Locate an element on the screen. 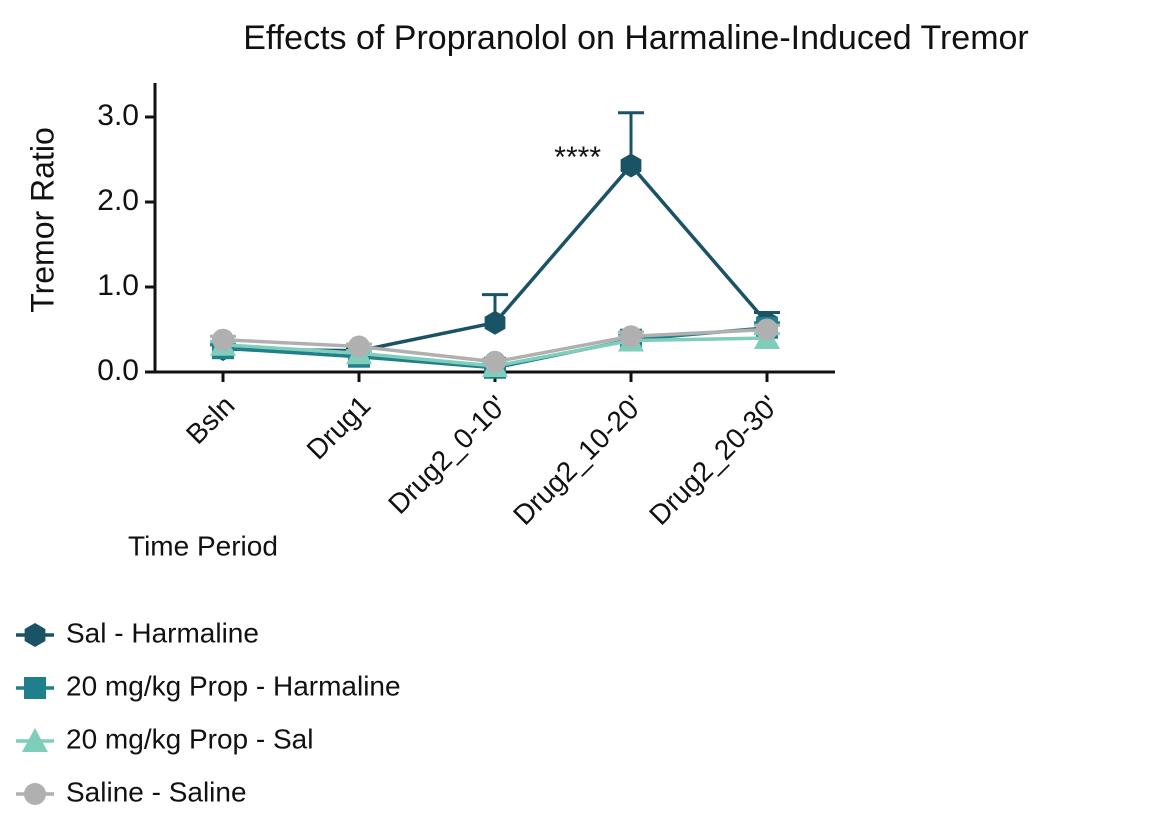  x-tick-label: Drug1 is located at coordinates (339, 428).